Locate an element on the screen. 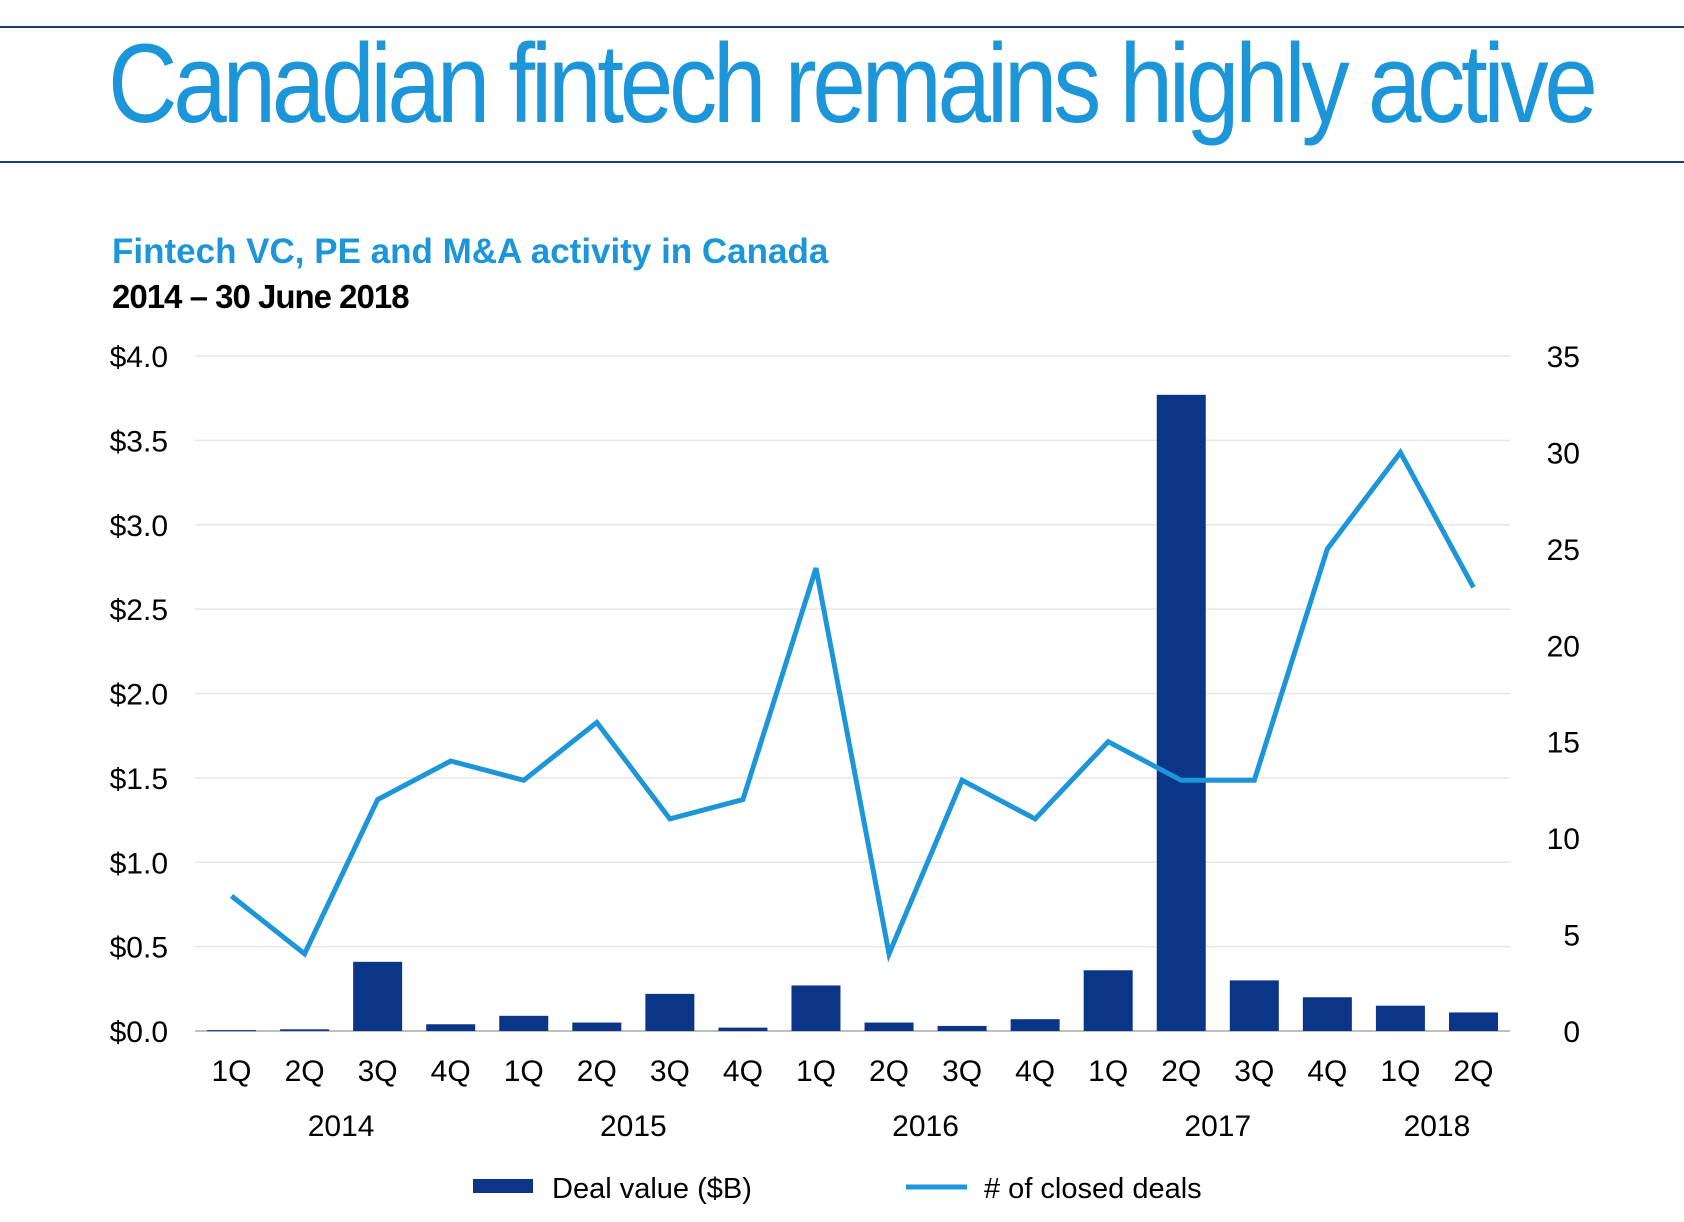  y-left-tick-label: $1.5 is located at coordinates (139, 779).